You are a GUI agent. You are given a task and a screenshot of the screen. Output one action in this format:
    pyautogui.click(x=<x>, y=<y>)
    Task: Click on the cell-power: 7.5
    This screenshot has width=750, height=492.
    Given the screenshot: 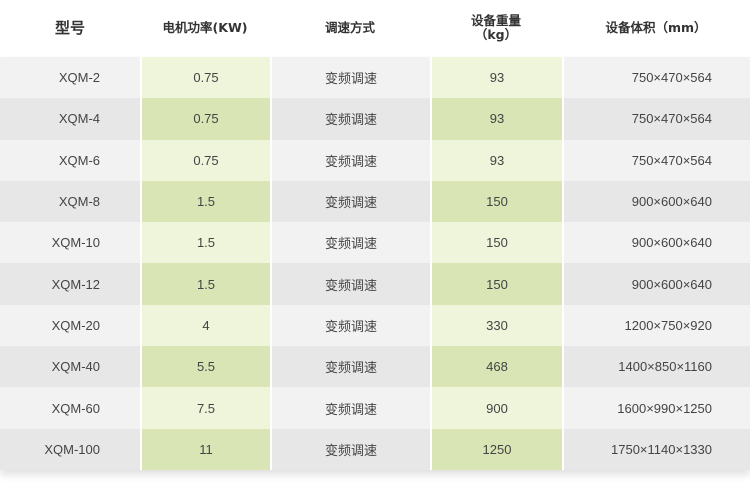 What is the action you would take?
    pyautogui.click(x=206, y=408)
    